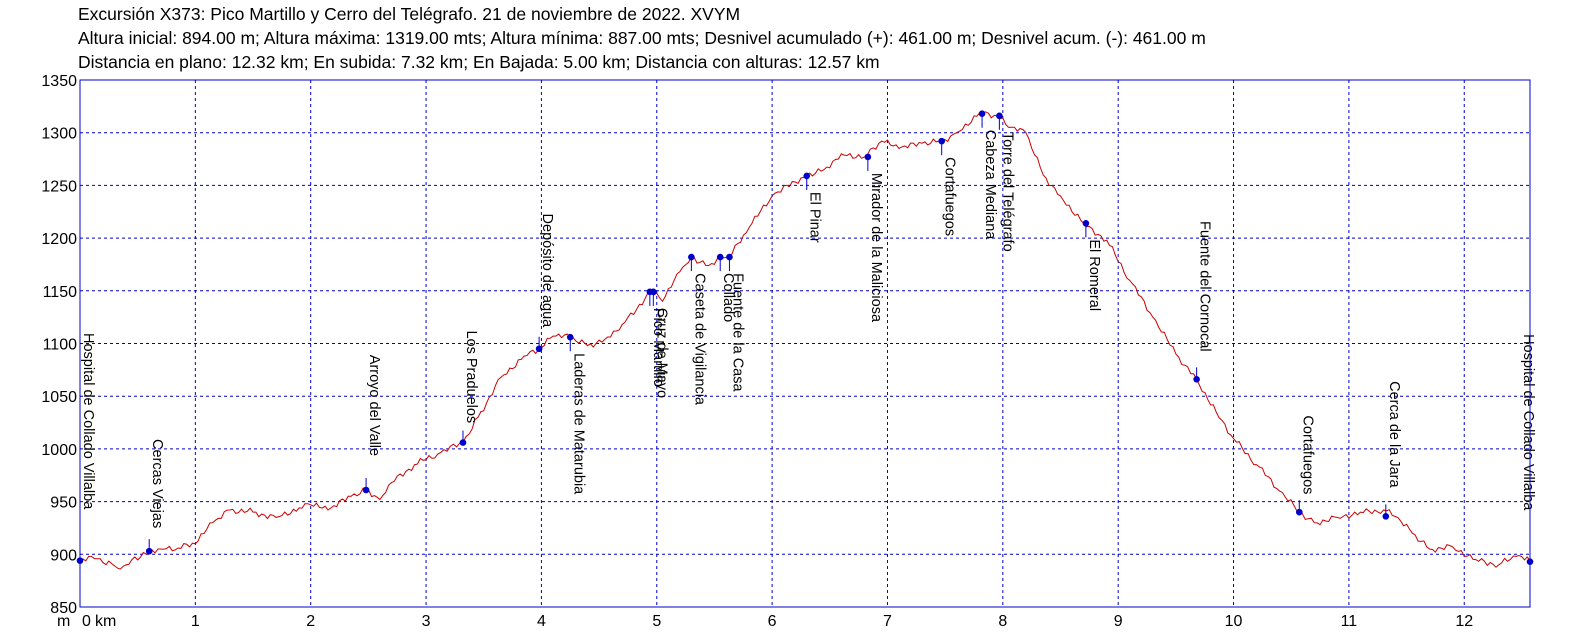 This screenshot has width=1575, height=643. What do you see at coordinates (195, 621) in the screenshot?
I see `x-tick-label: 1` at bounding box center [195, 621].